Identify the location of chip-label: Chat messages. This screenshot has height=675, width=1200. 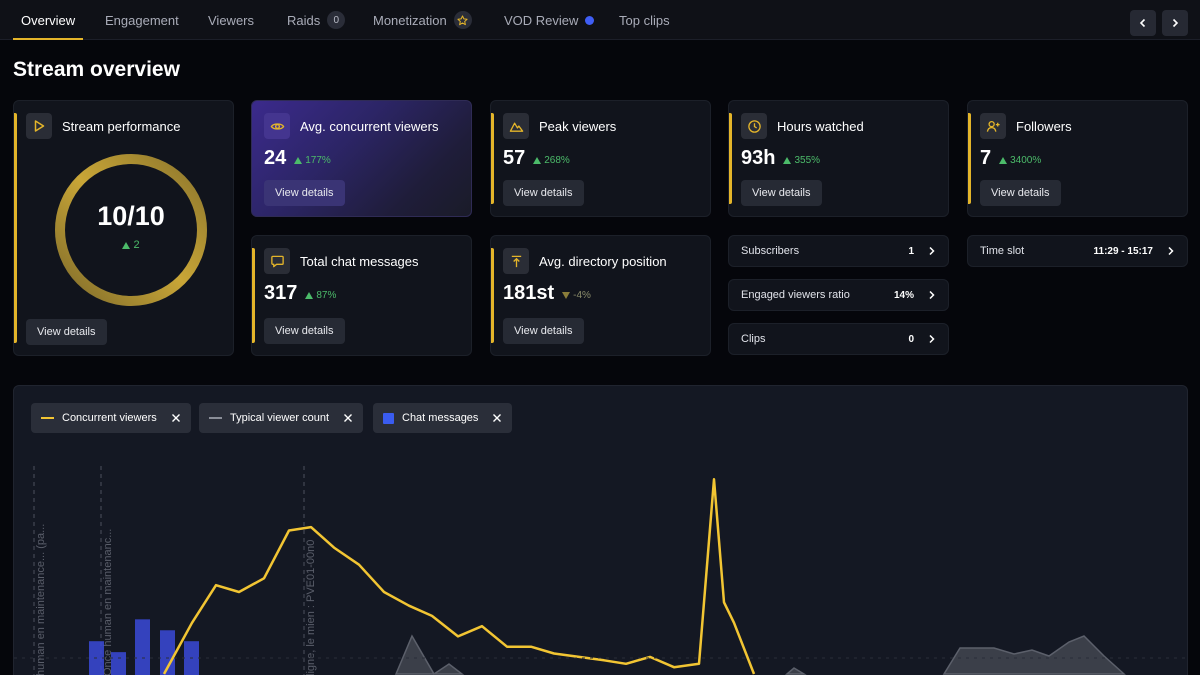
(440, 418).